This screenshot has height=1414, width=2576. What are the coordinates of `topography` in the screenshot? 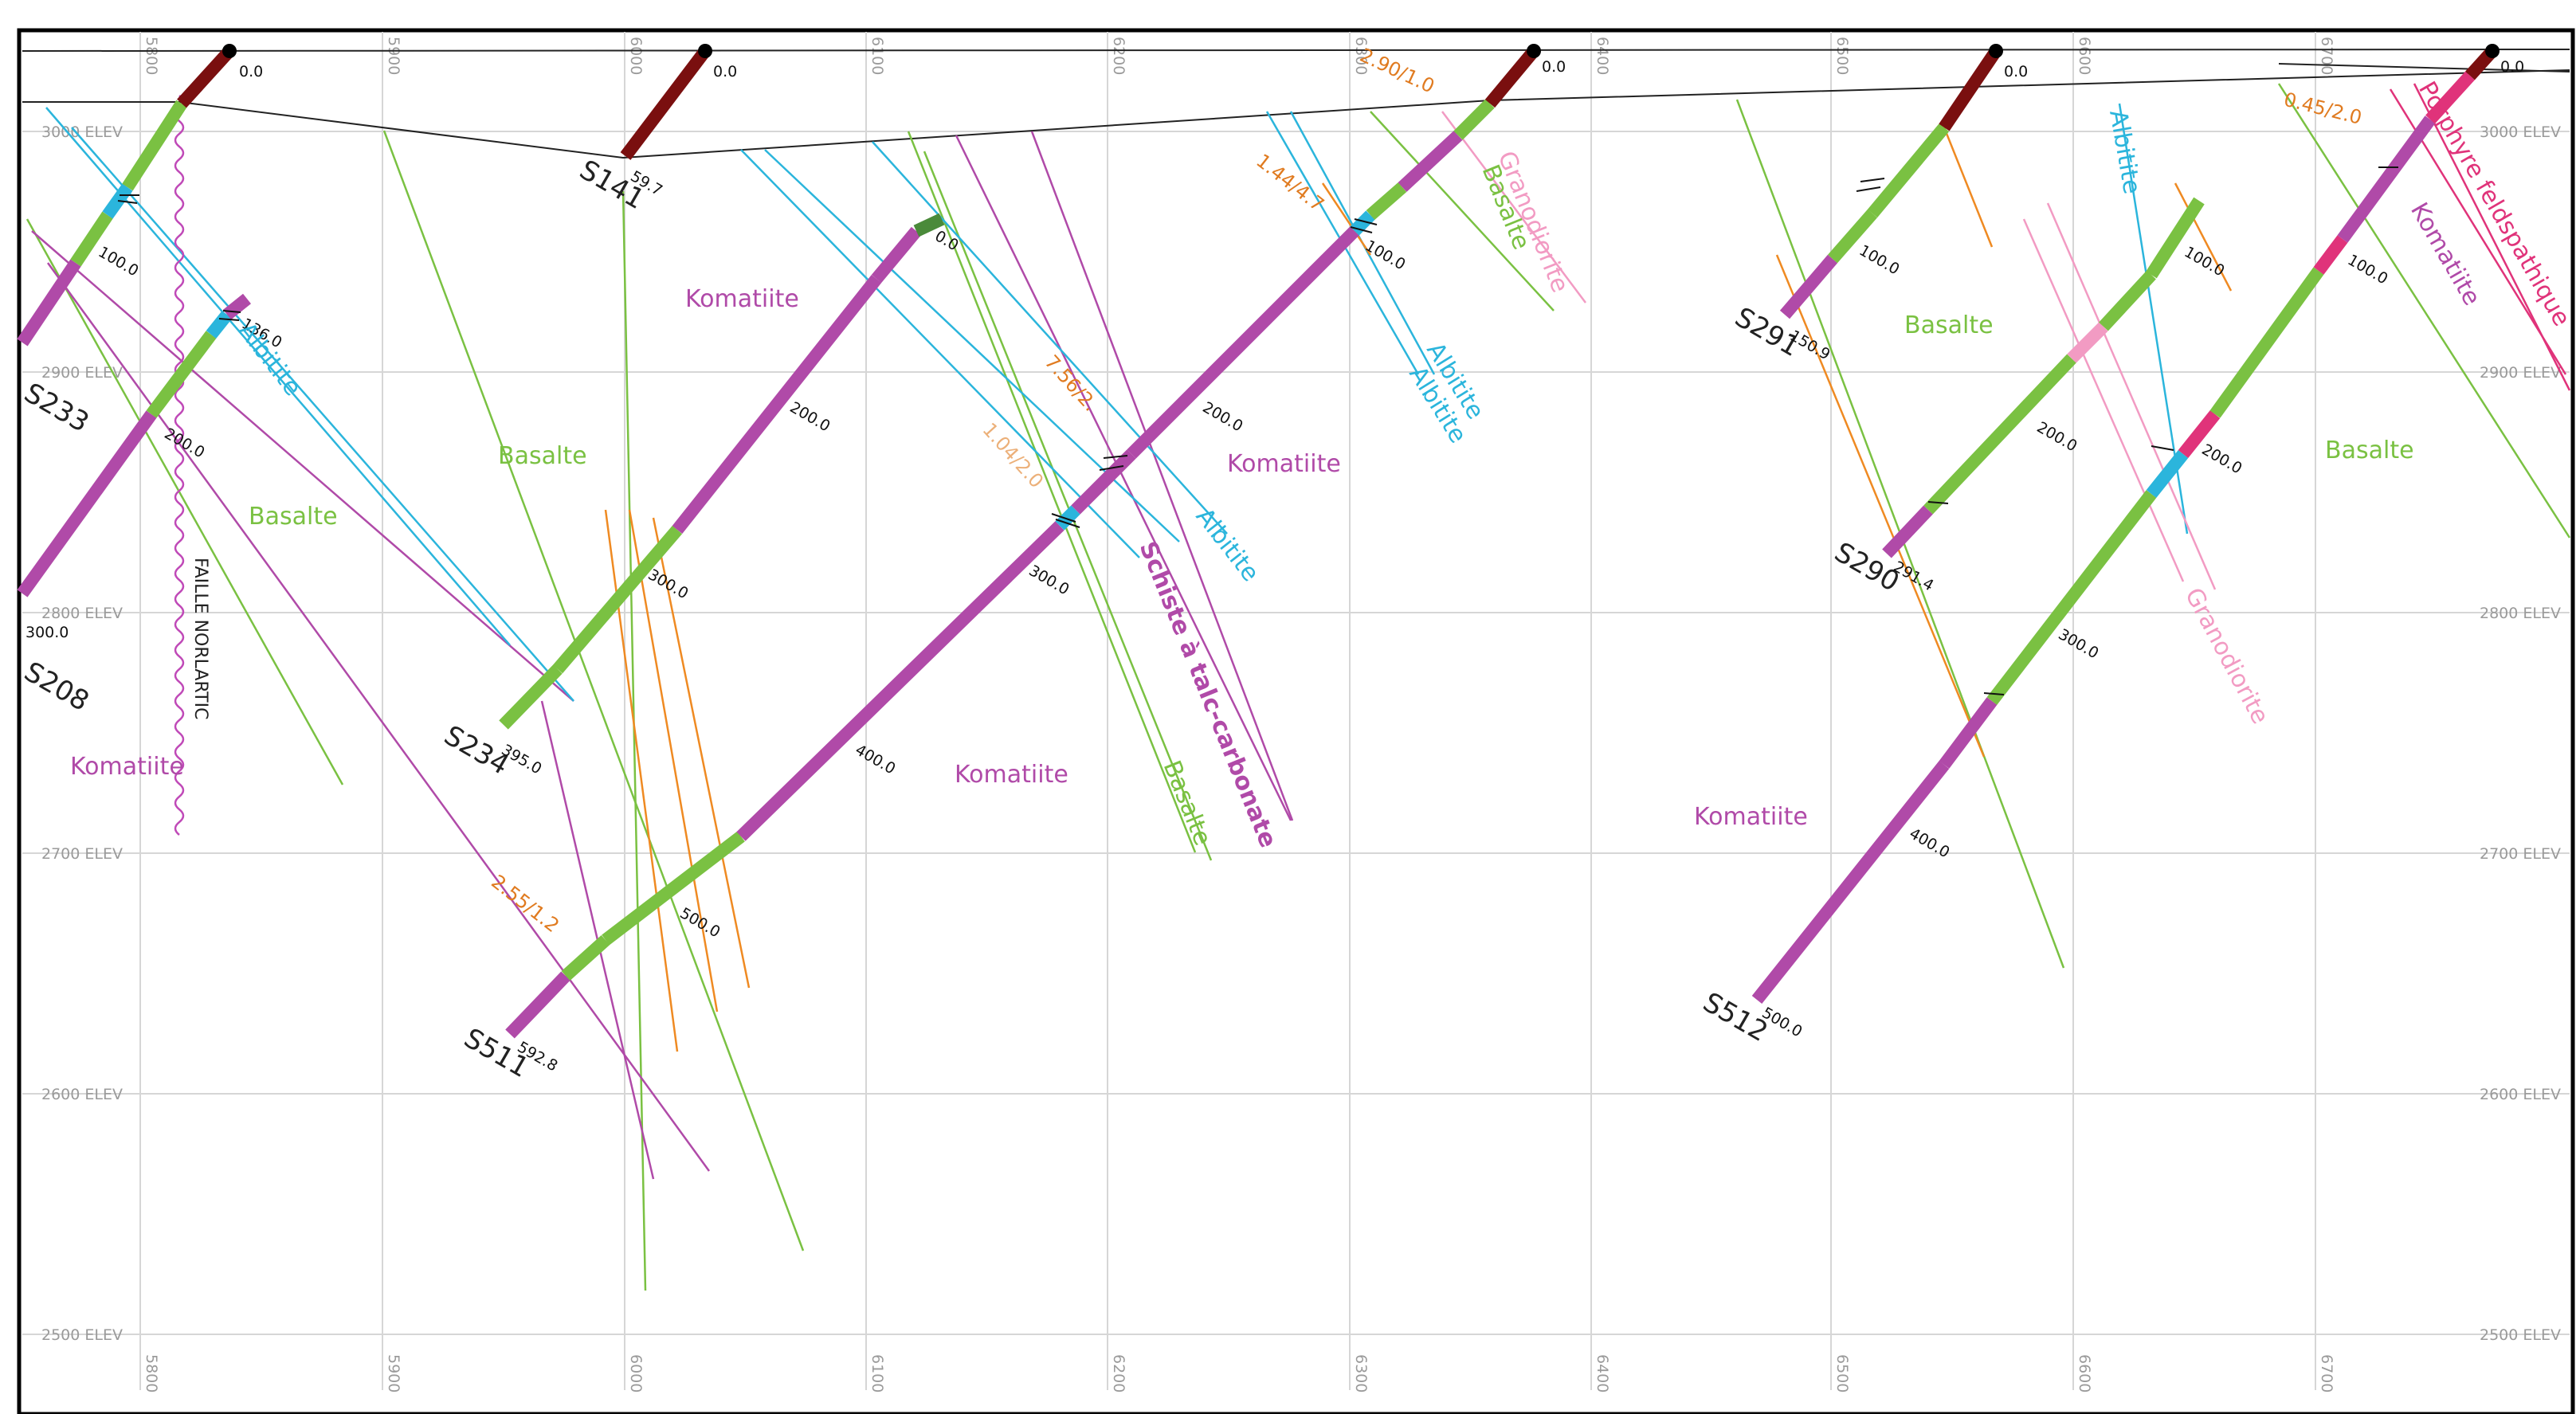 It's located at (1296, 104).